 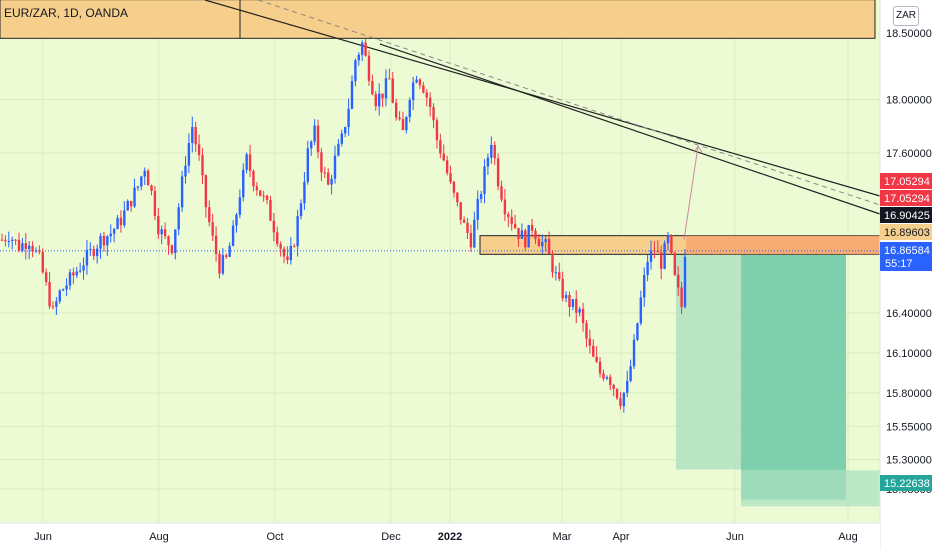 I want to click on currency-button: ZAR, so click(x=906, y=16).